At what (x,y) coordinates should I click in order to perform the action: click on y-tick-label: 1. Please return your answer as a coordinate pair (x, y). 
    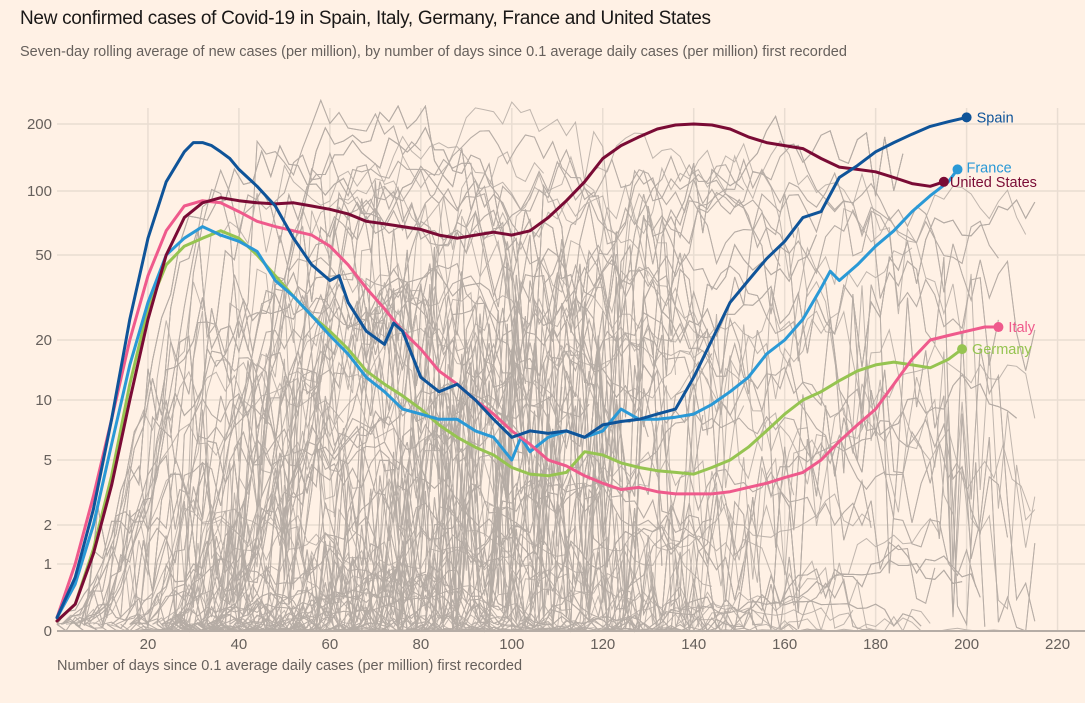
    Looking at the image, I should click on (48, 564).